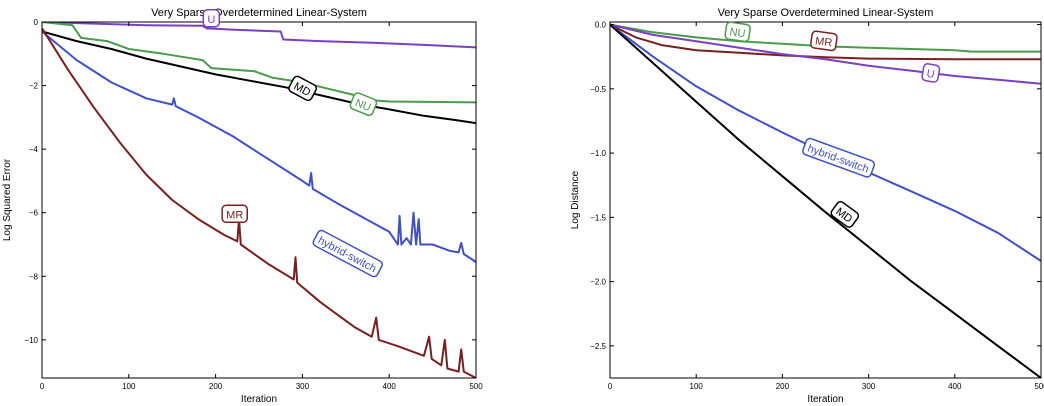 This screenshot has height=406, width=1044. What do you see at coordinates (601, 25) in the screenshot?
I see `y-tick-label: 0.0` at bounding box center [601, 25].